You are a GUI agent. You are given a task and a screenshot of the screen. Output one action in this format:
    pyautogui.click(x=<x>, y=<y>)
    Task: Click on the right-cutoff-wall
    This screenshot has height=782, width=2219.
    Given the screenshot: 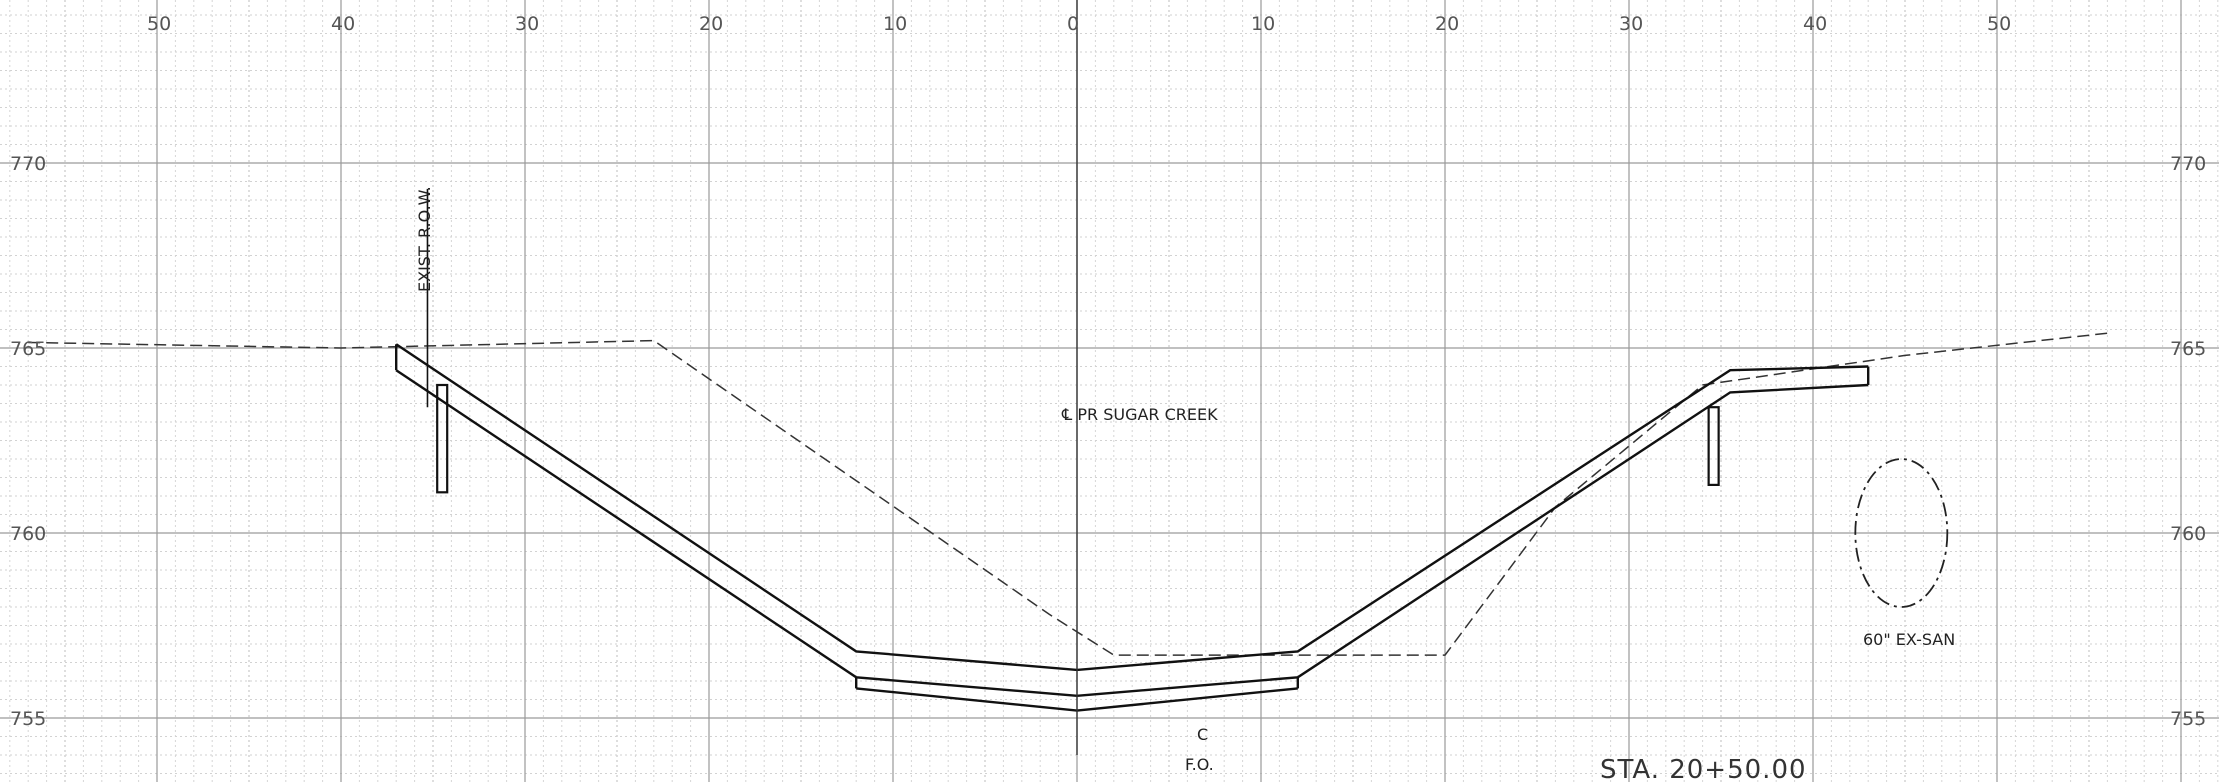 What is the action you would take?
    pyautogui.click(x=1713, y=446)
    